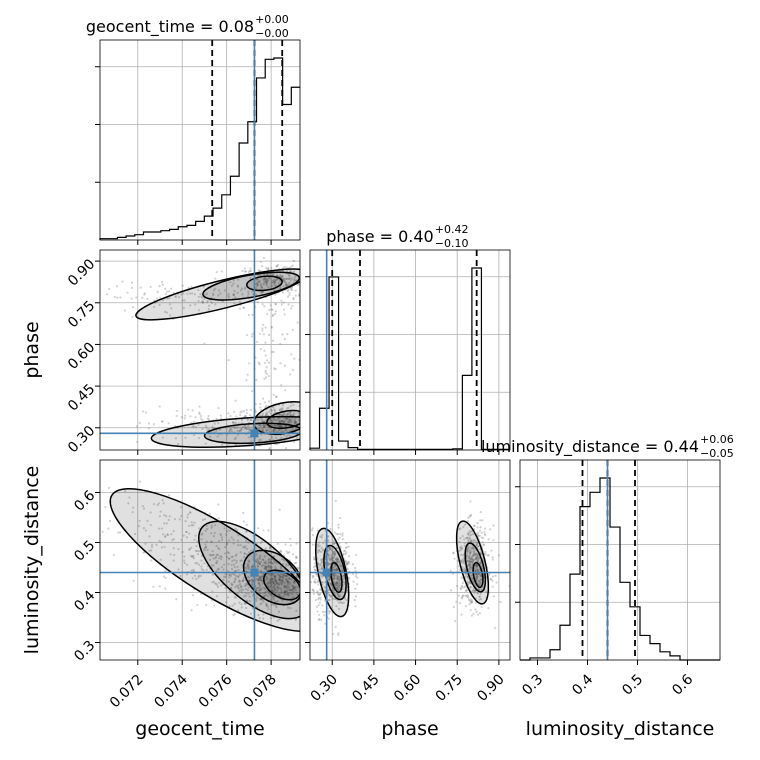 The width and height of the screenshot is (760, 760). Describe the element at coordinates (127, 692) in the screenshot. I see `x-tick-label: 0.072` at that location.